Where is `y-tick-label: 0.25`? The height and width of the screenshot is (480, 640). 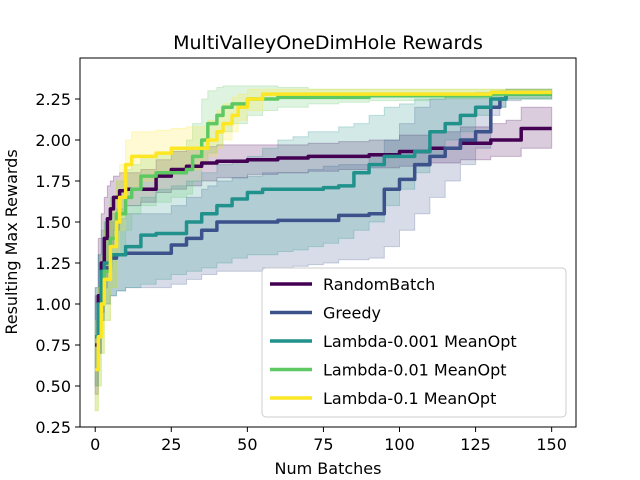
y-tick-label: 0.25 is located at coordinates (53, 427).